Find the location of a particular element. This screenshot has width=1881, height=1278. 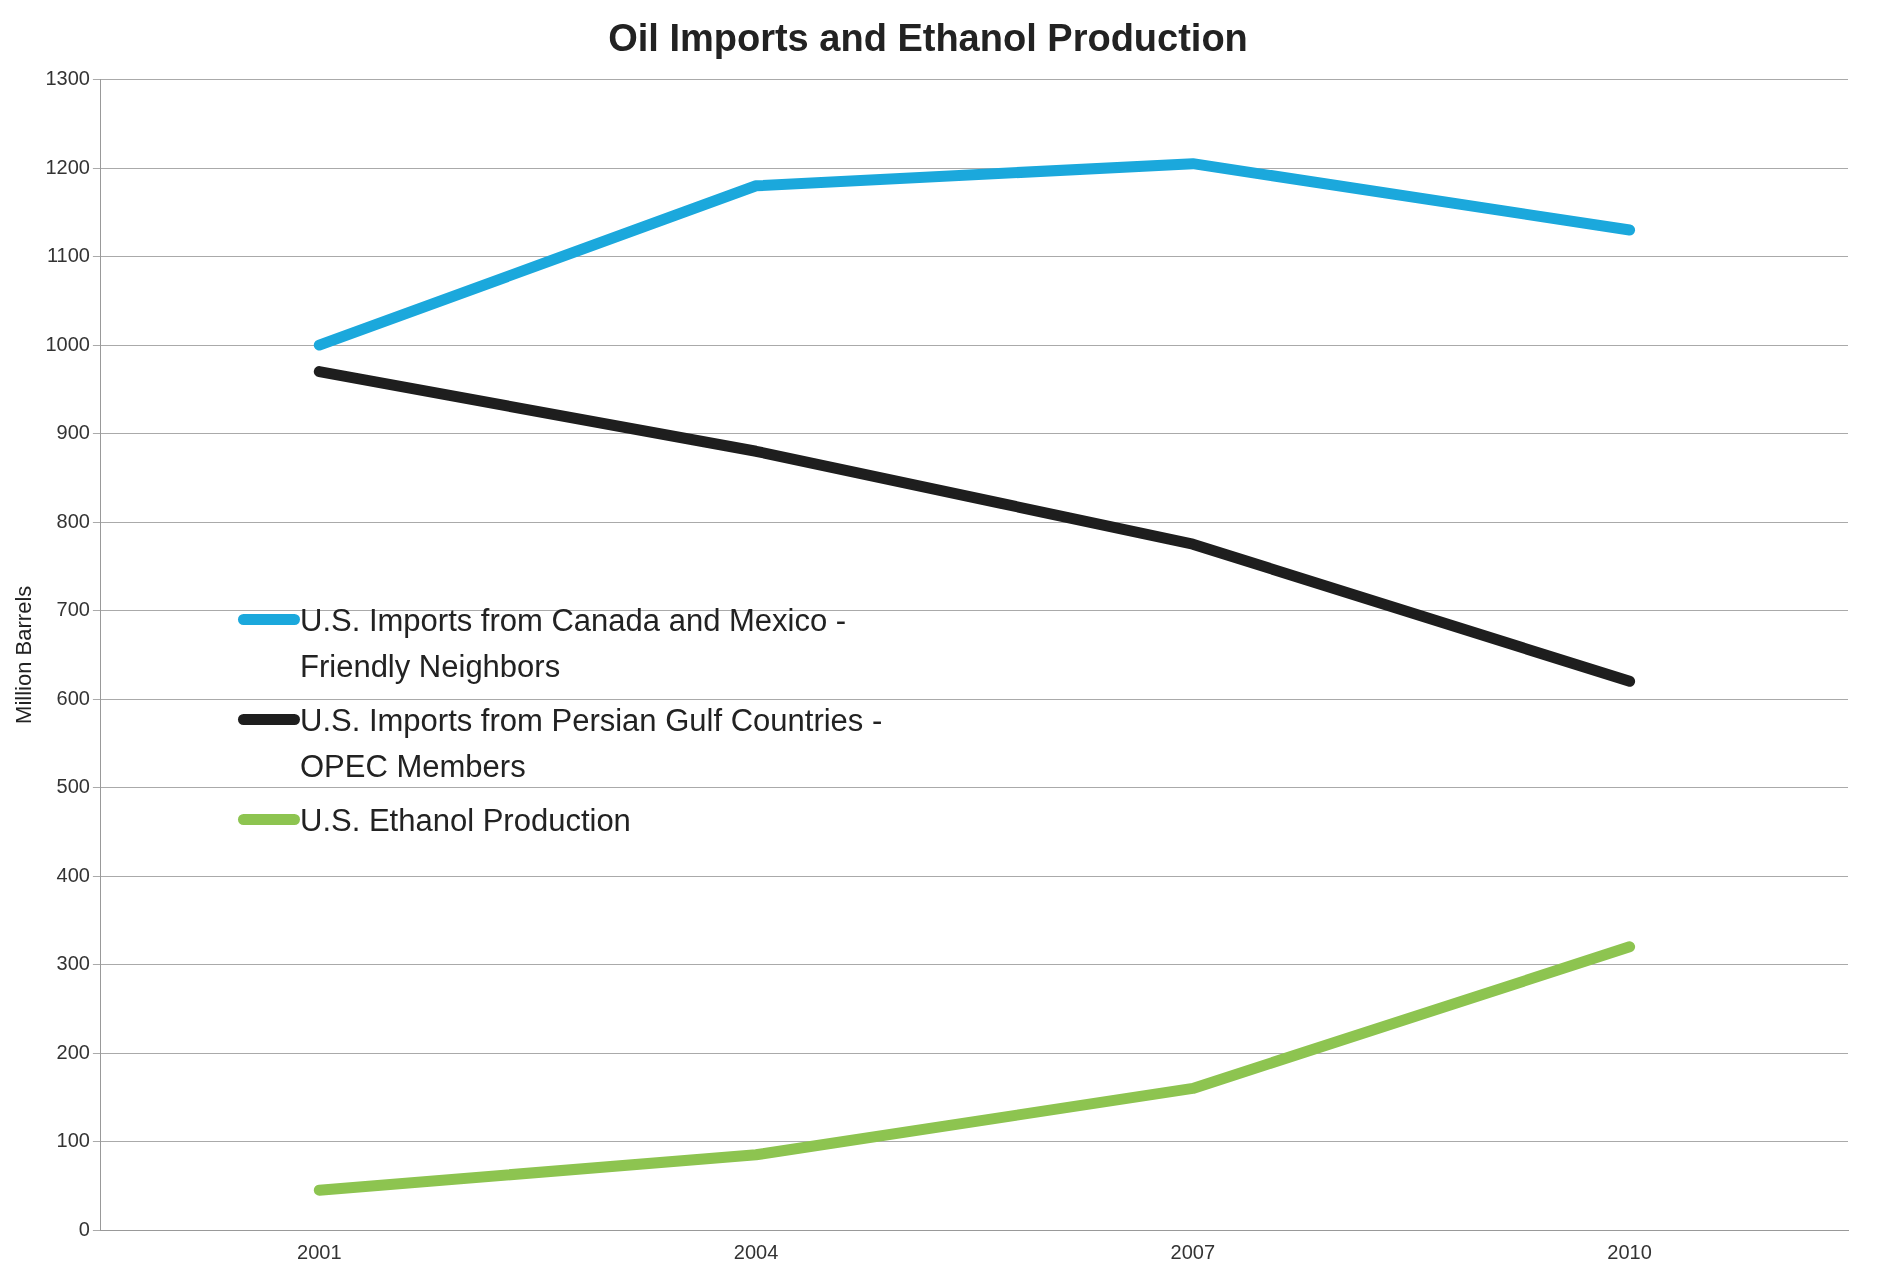

legend-label: U.S. Imports from Persian Gulf Countries - OPEC Members is located at coordinates (592, 744).